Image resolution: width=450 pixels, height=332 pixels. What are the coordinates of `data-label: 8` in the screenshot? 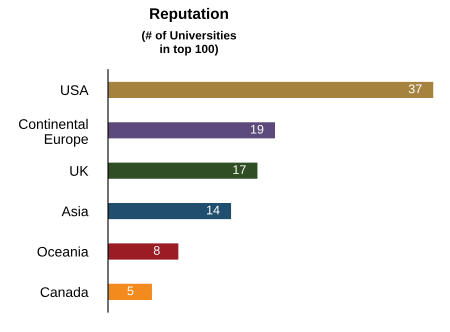 It's located at (157, 250).